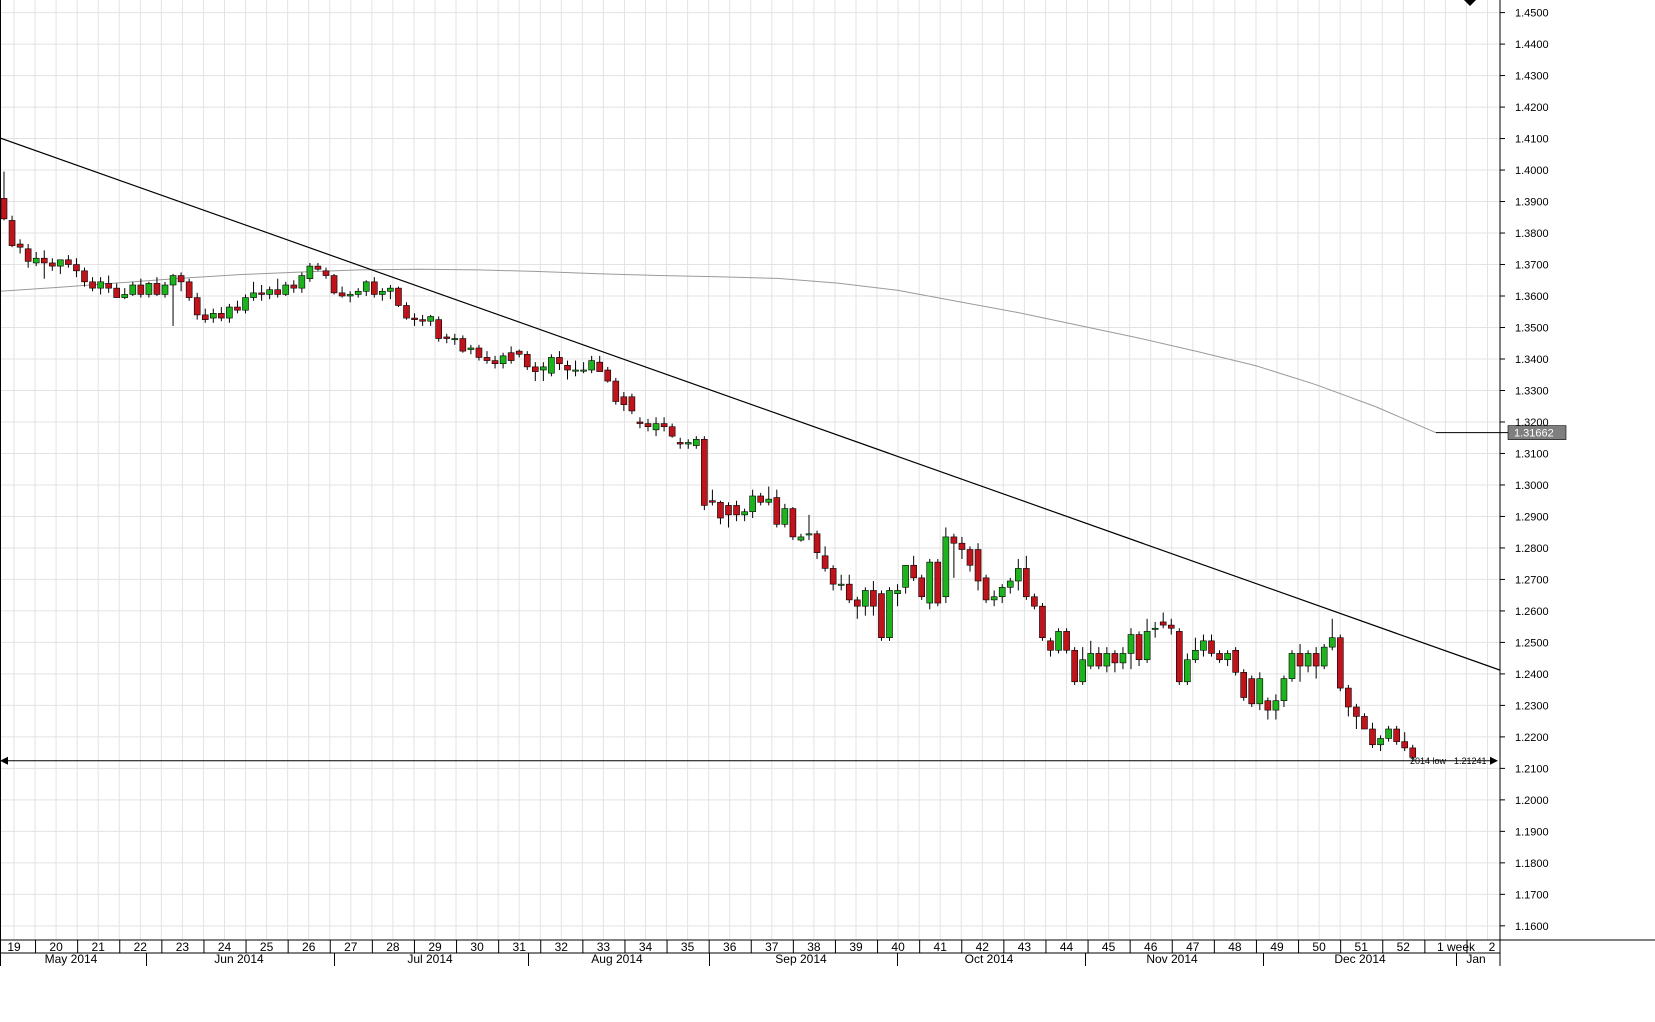 This screenshot has width=1655, height=1022. I want to click on y-tick-label: 1.4100, so click(1532, 140).